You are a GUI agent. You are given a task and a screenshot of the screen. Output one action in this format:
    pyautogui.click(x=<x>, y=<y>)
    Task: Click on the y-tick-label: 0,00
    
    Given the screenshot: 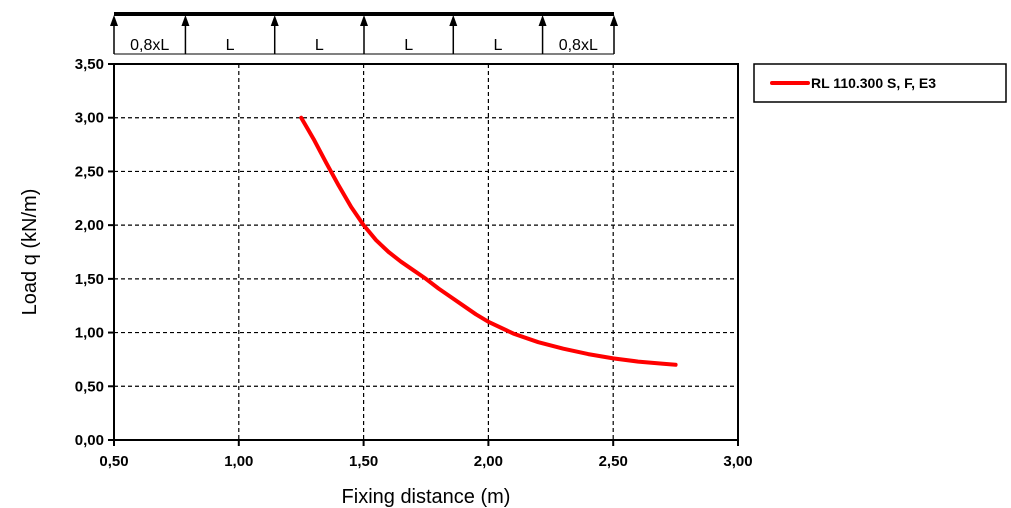 What is the action you would take?
    pyautogui.click(x=89, y=440)
    